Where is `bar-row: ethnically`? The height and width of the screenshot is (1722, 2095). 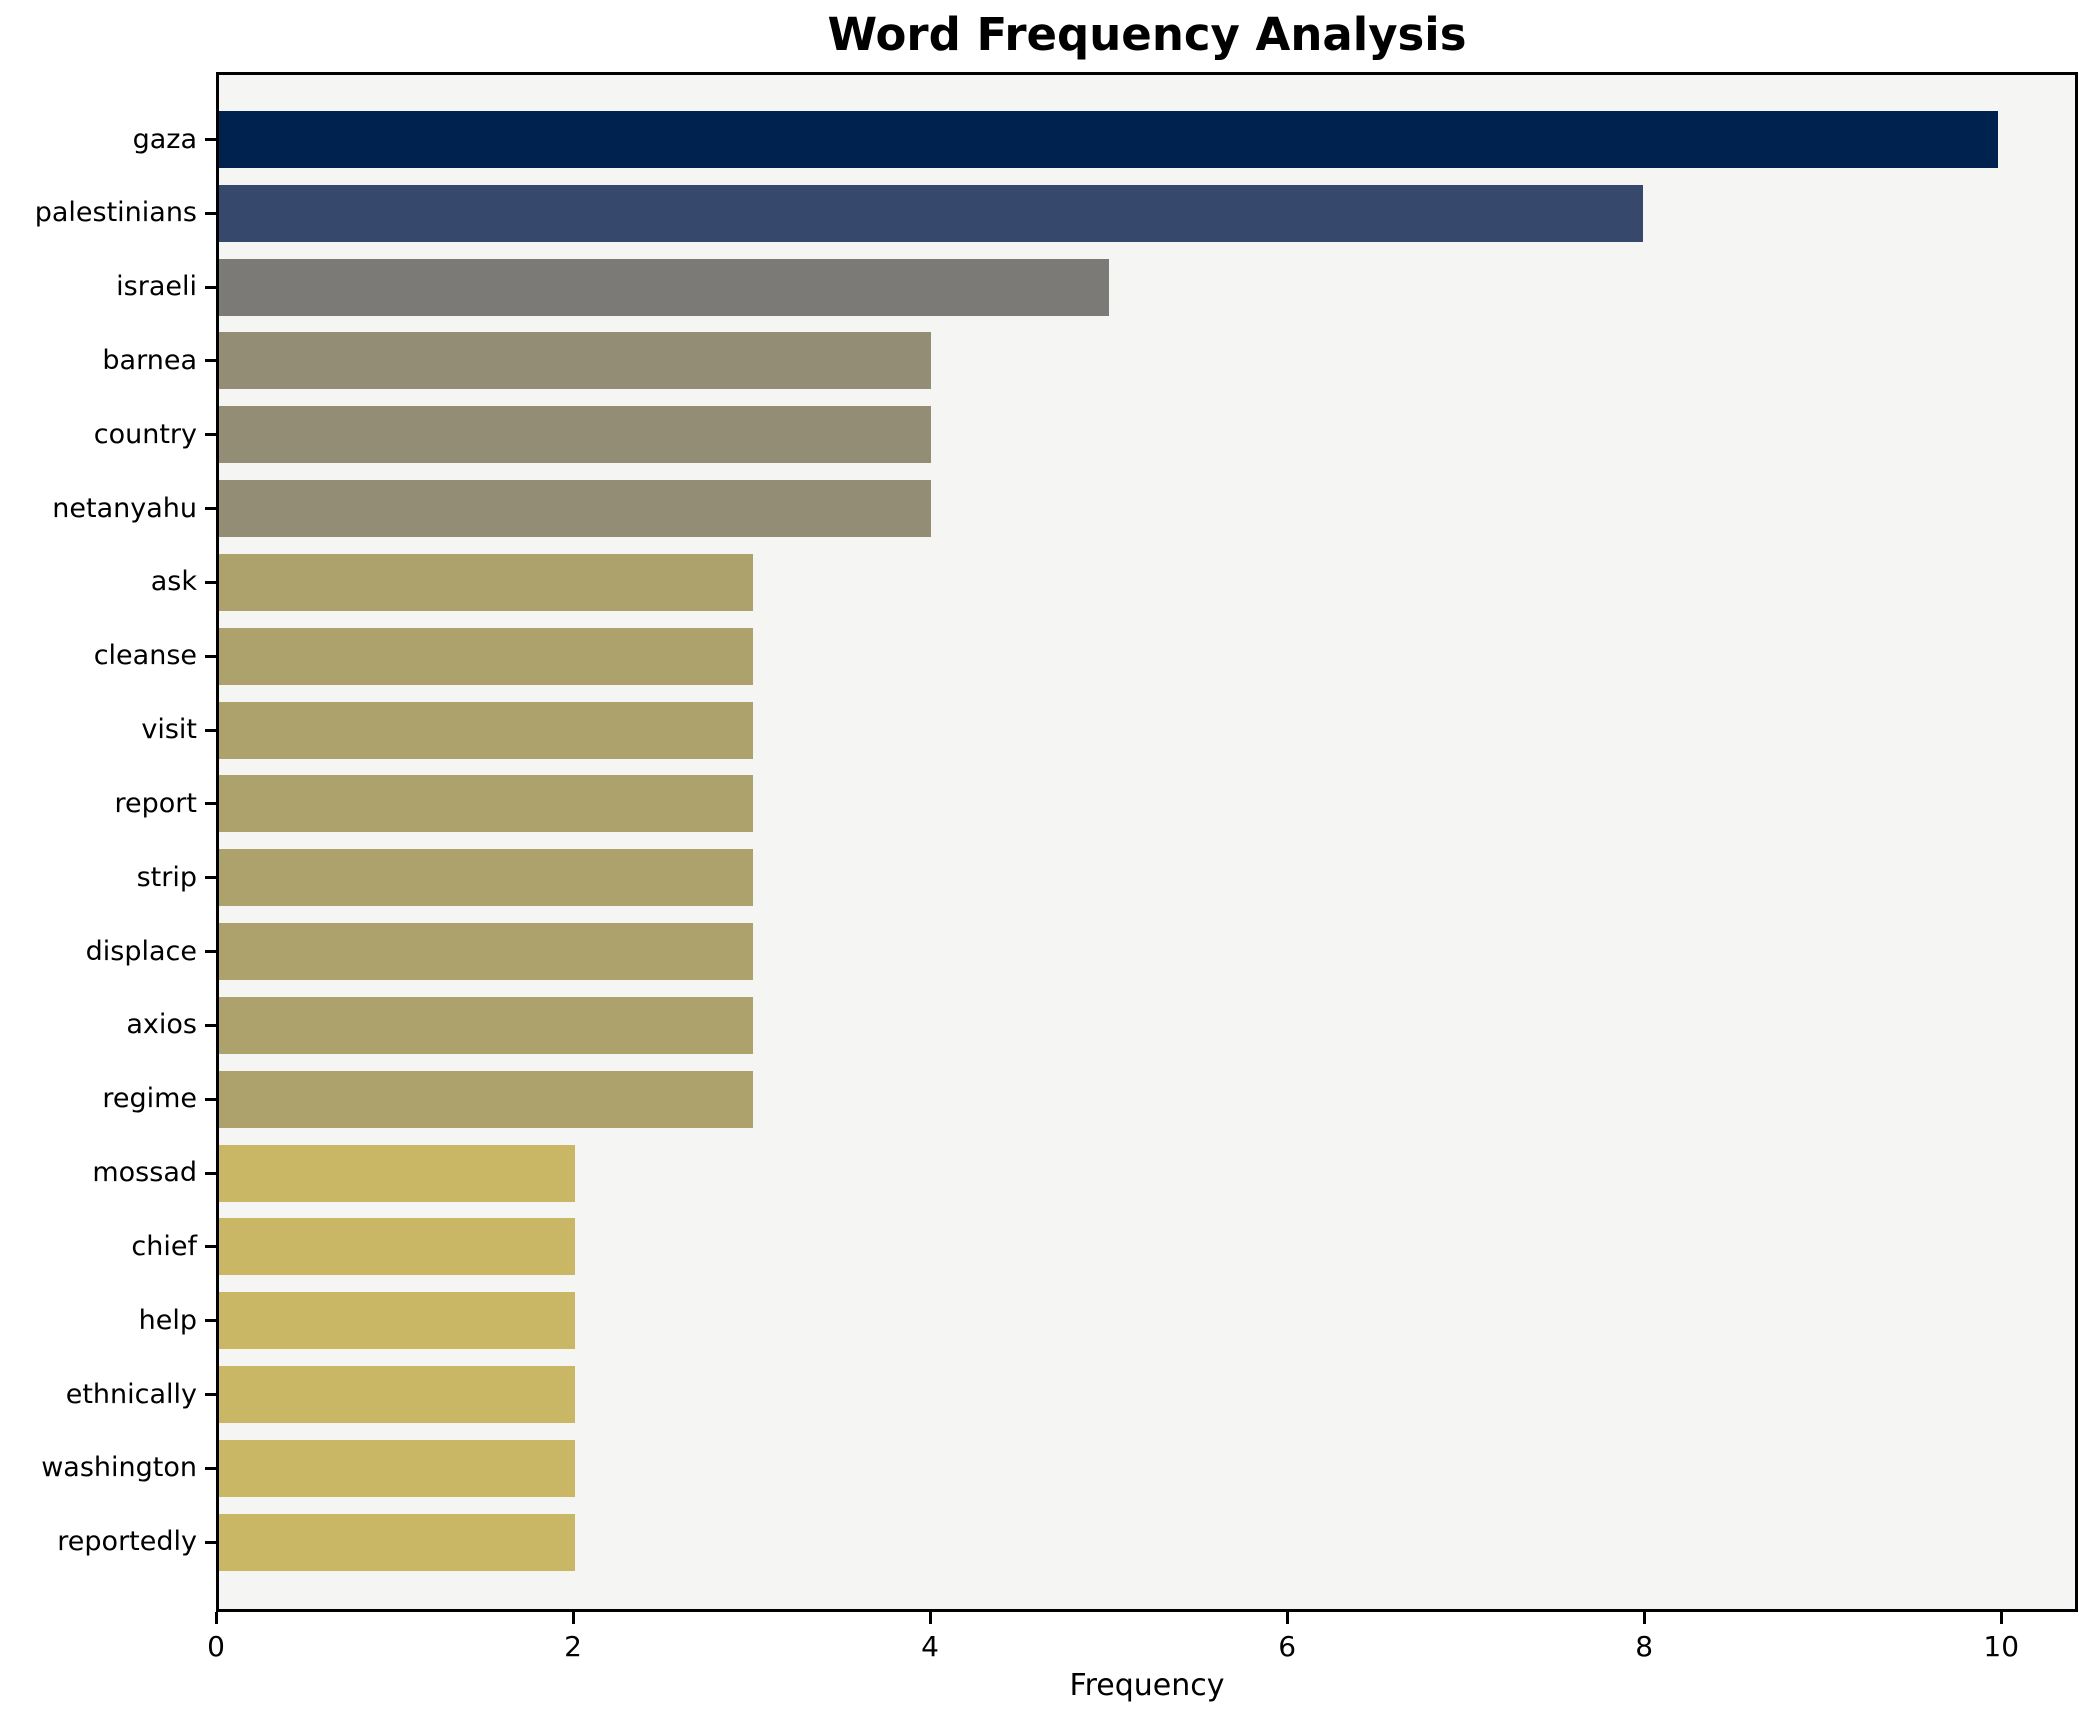
bar-row: ethnically is located at coordinates (1070, 1395).